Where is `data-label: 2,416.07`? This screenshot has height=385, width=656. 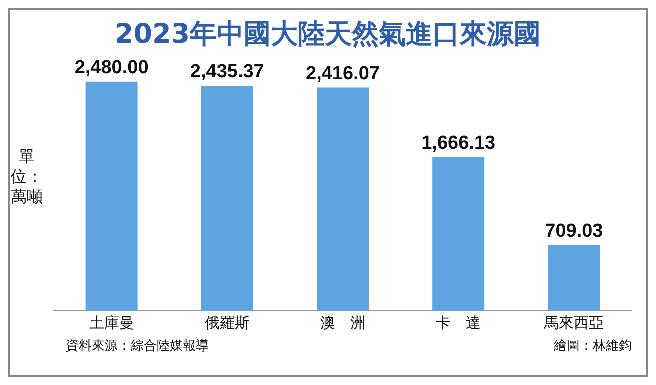 data-label: 2,416.07 is located at coordinates (343, 73).